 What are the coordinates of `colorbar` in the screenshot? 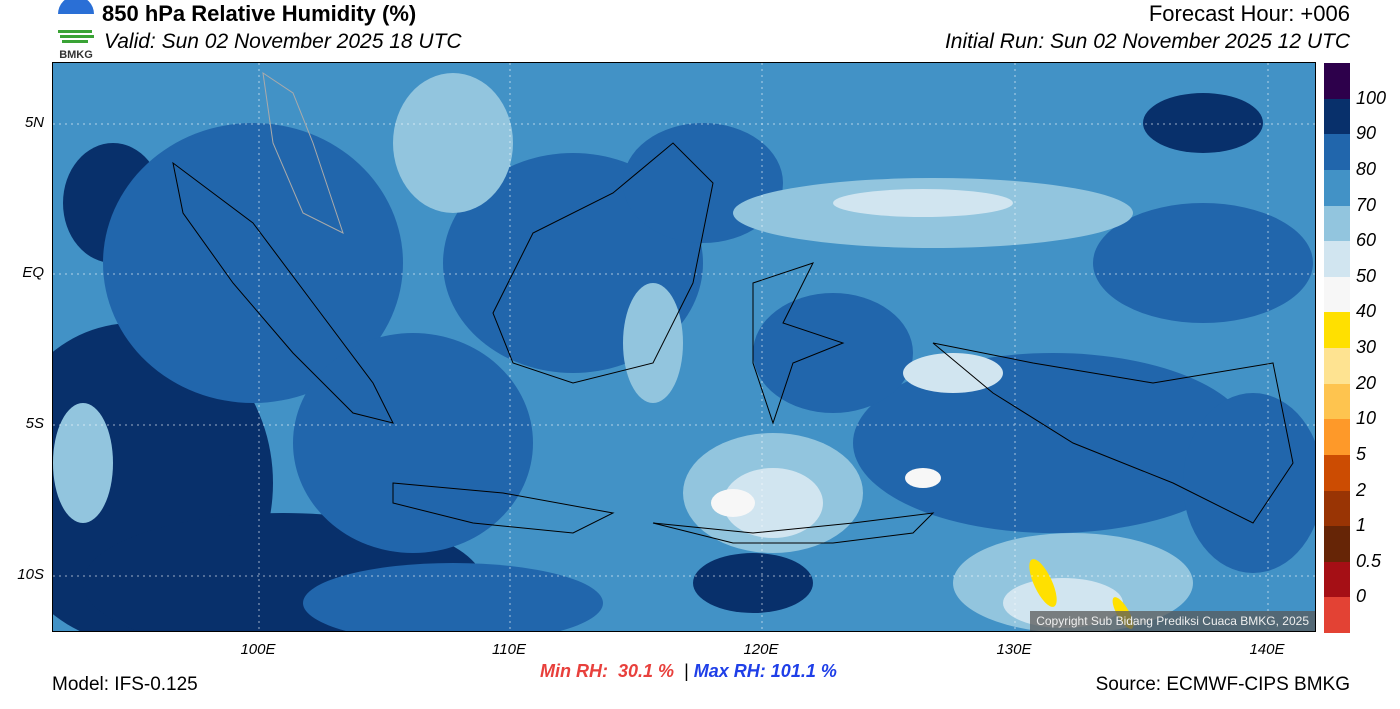 It's located at (1337, 348).